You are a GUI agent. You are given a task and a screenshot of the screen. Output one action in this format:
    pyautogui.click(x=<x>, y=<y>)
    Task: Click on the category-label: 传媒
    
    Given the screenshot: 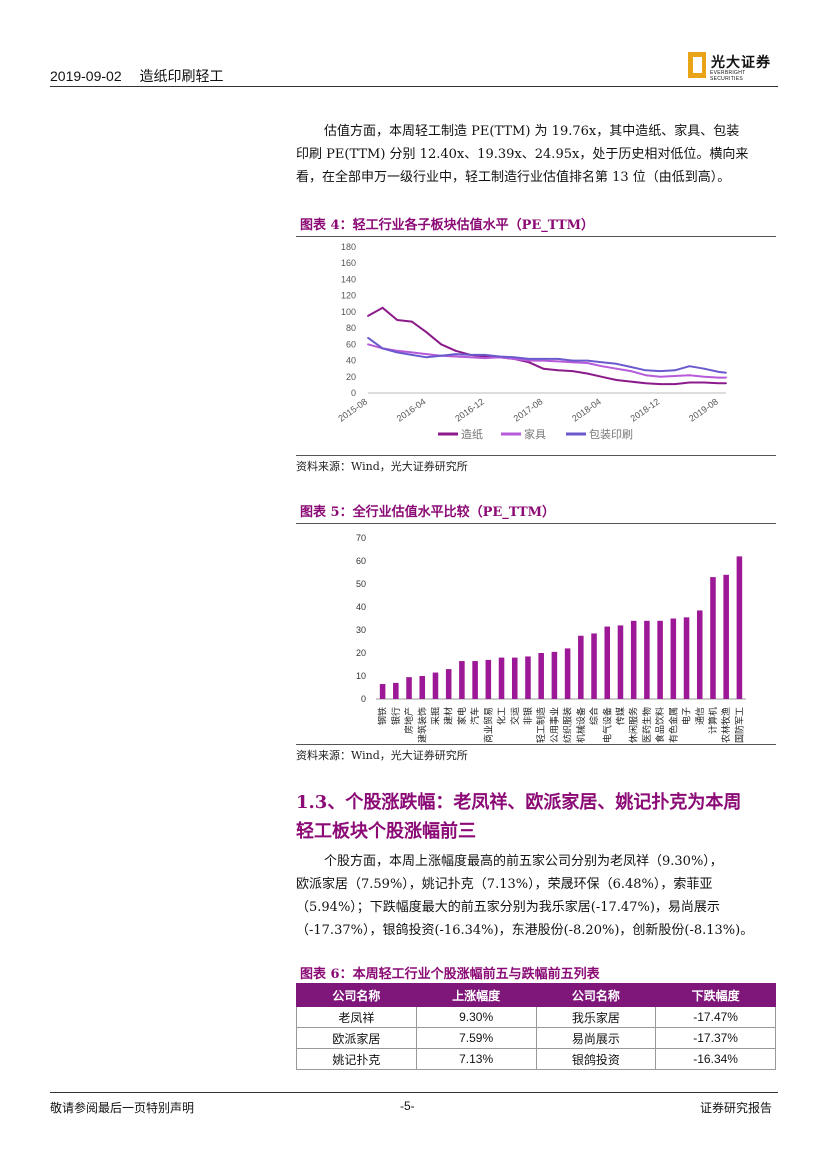 What is the action you would take?
    pyautogui.click(x=619, y=716)
    